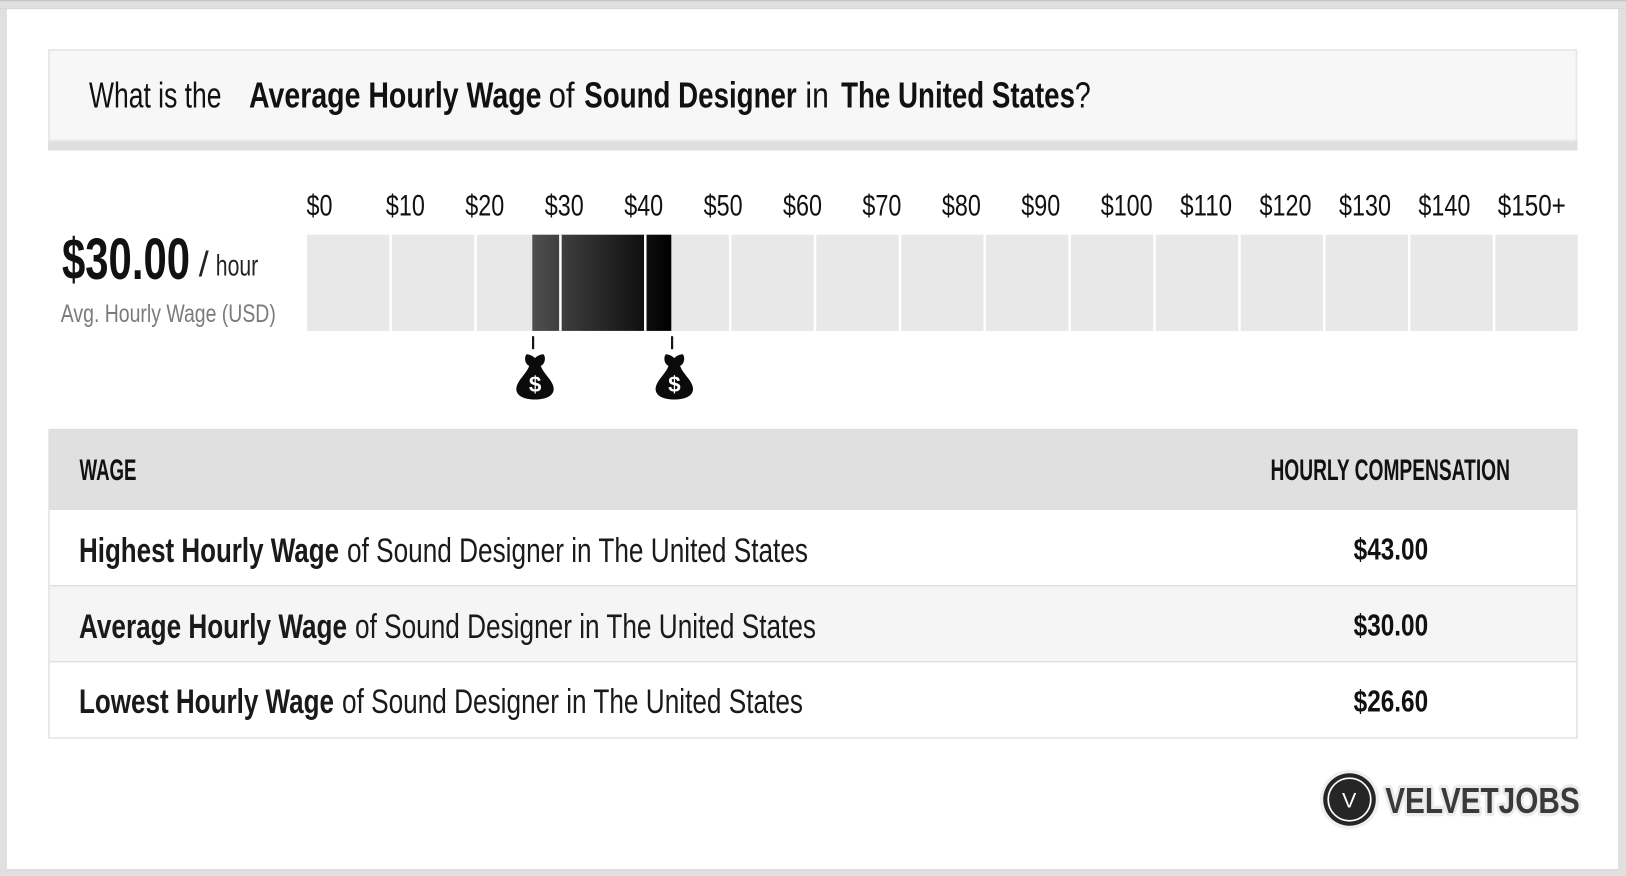  What do you see at coordinates (723, 206) in the screenshot?
I see `svg-text: $50` at bounding box center [723, 206].